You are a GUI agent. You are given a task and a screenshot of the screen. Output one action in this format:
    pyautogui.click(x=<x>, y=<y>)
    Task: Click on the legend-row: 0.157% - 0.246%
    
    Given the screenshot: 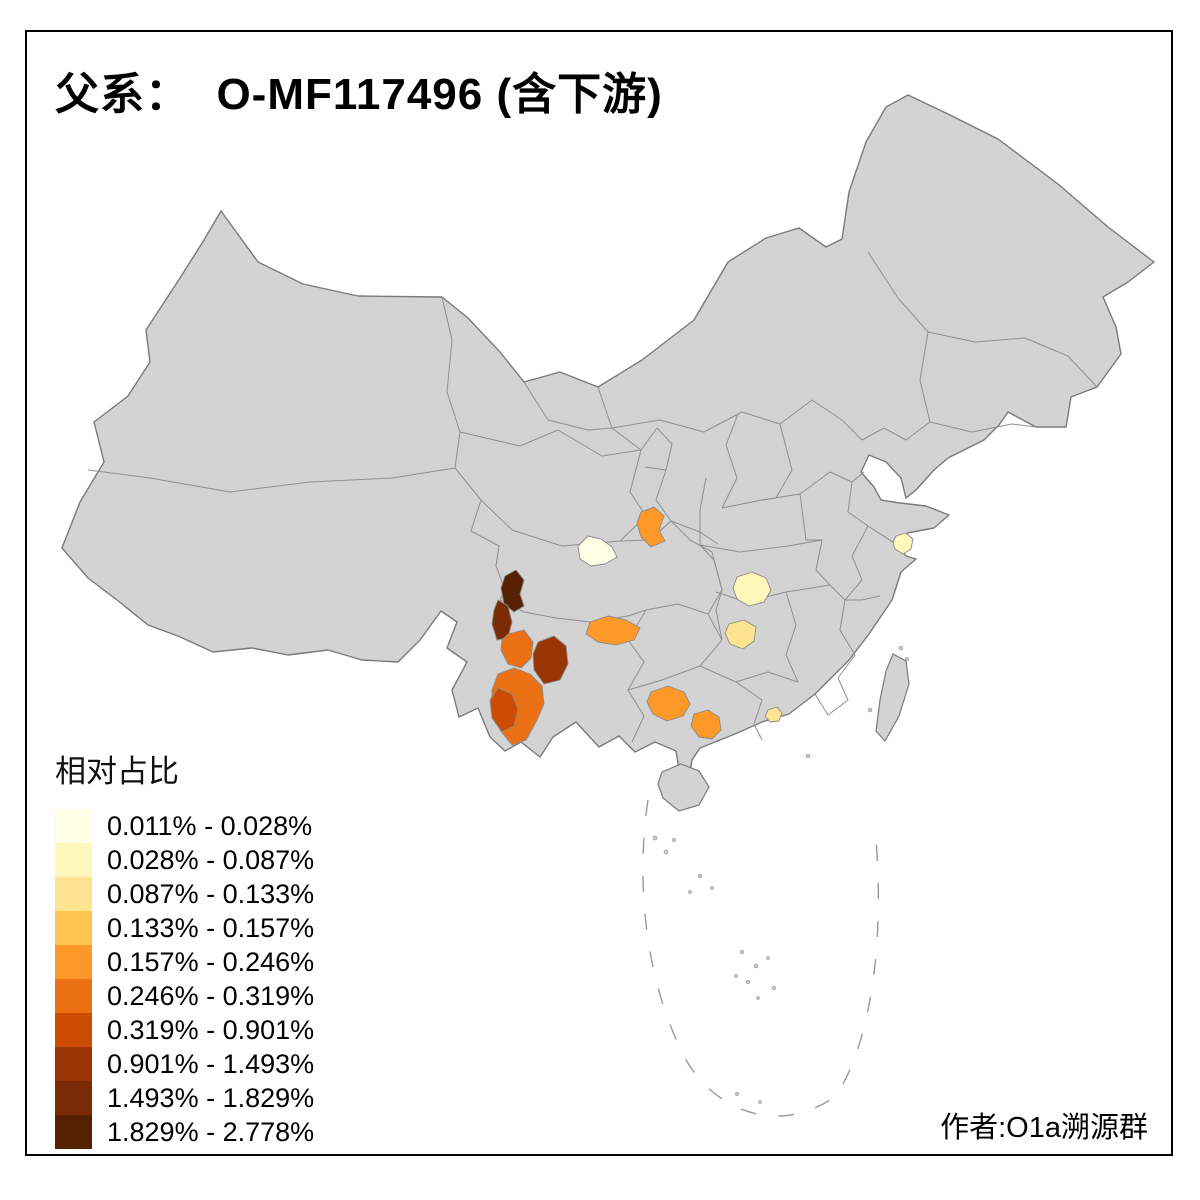 What is the action you would take?
    pyautogui.click(x=184, y=962)
    